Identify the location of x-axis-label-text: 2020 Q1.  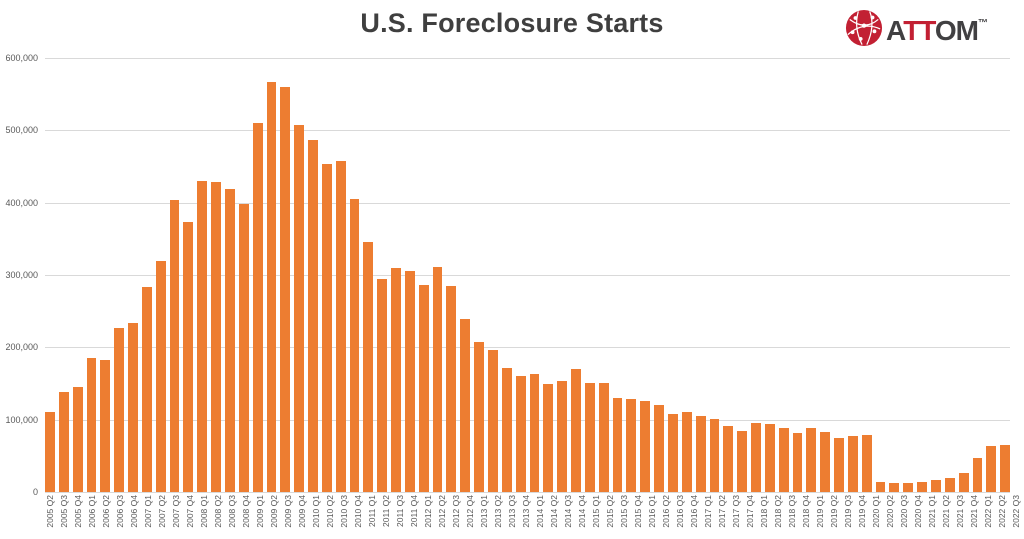
(876, 511).